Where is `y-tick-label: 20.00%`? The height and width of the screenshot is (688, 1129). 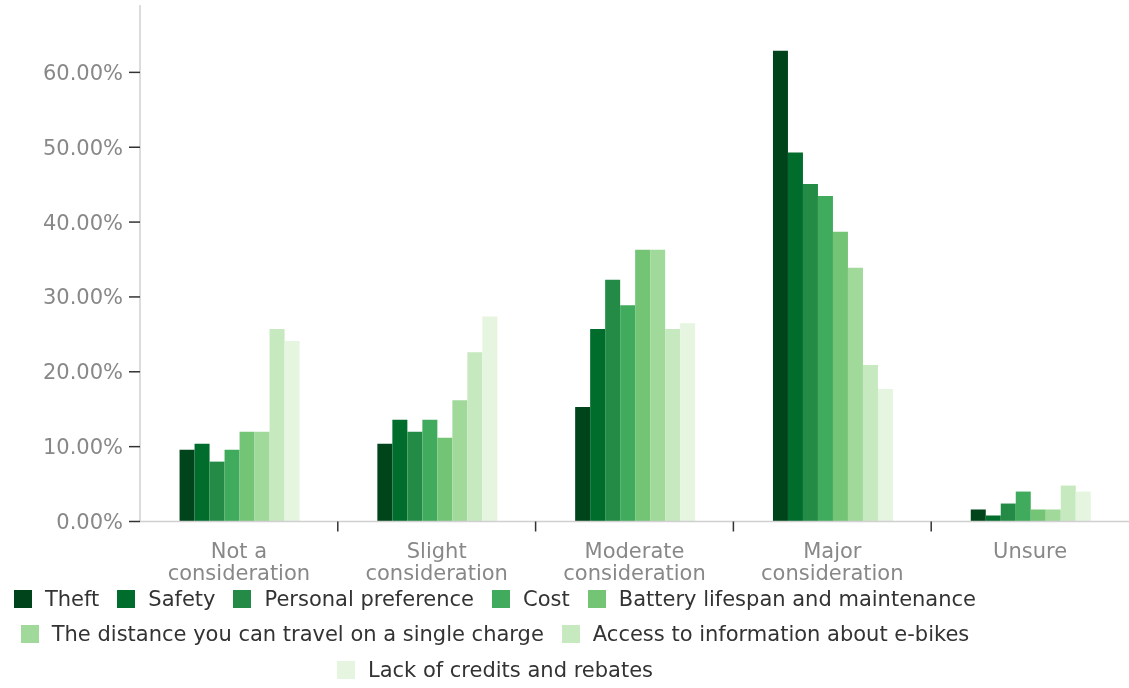
y-tick-label: 20.00% is located at coordinates (82, 372).